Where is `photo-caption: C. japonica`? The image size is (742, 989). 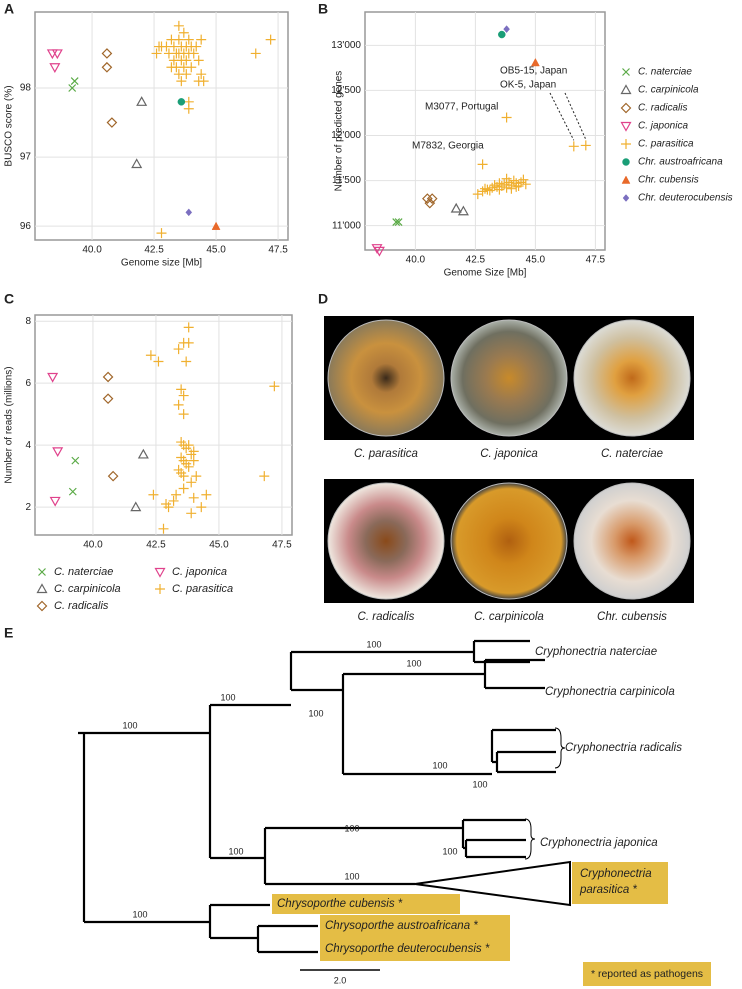 photo-caption: C. japonica is located at coordinates (509, 454).